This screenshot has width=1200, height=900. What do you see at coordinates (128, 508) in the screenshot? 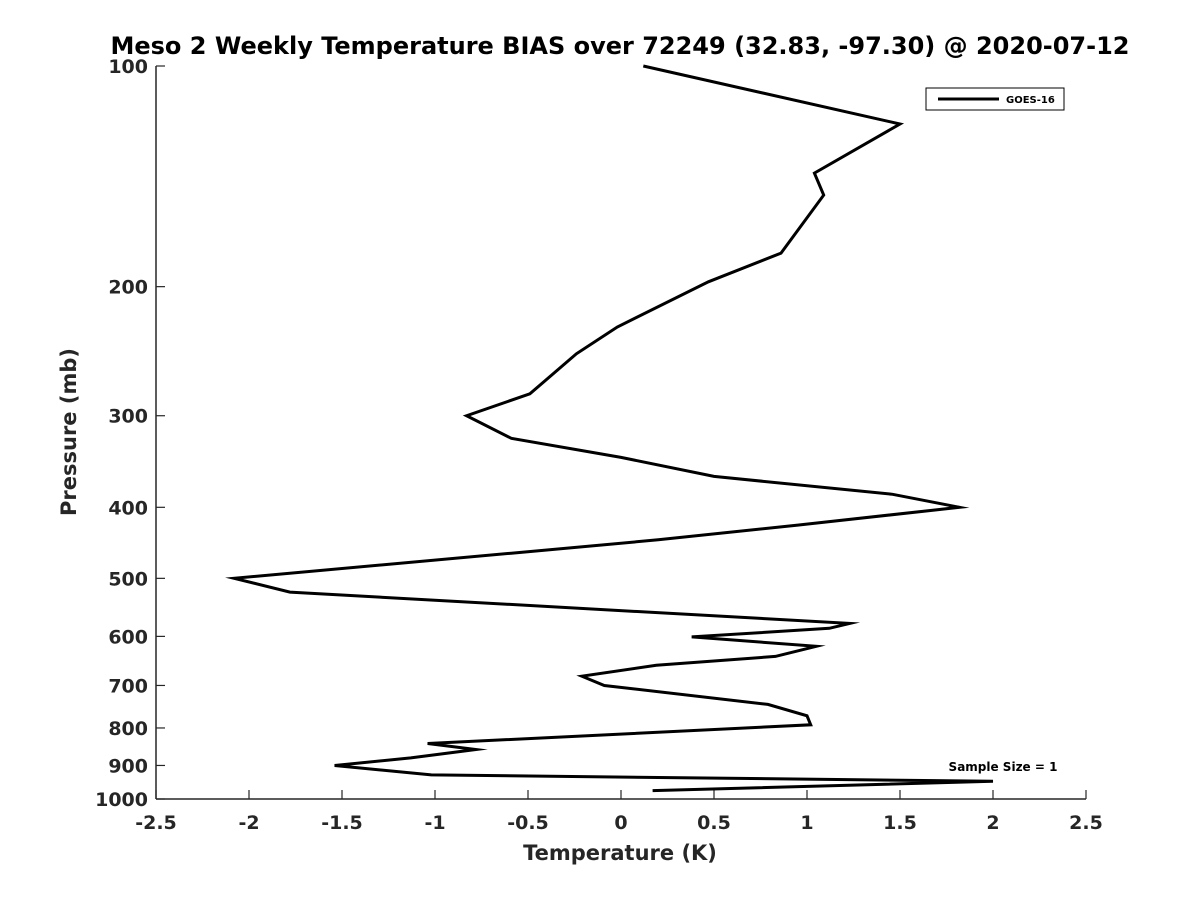
I see `y-tick-label: 400` at bounding box center [128, 508].